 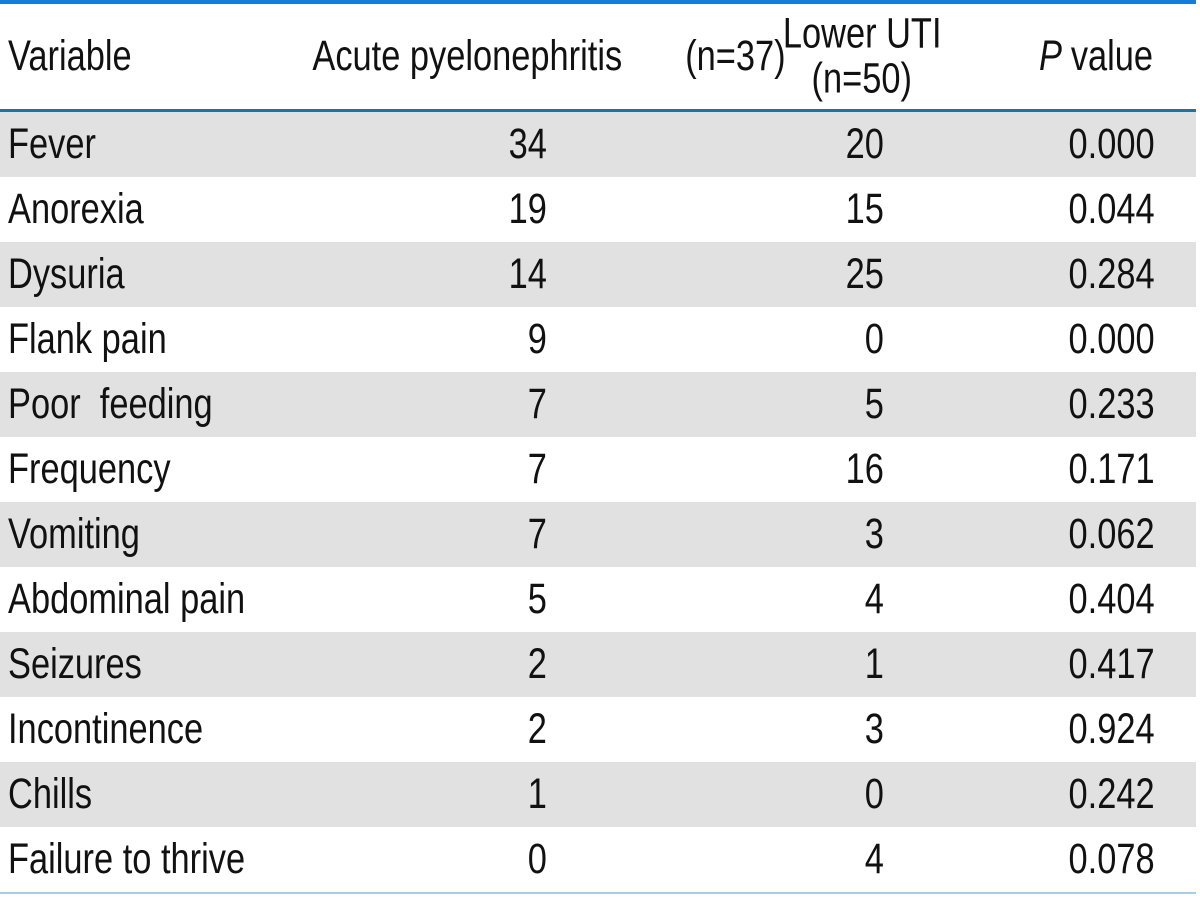 What do you see at coordinates (150, 209) in the screenshot?
I see `cell-variable: Anorexia` at bounding box center [150, 209].